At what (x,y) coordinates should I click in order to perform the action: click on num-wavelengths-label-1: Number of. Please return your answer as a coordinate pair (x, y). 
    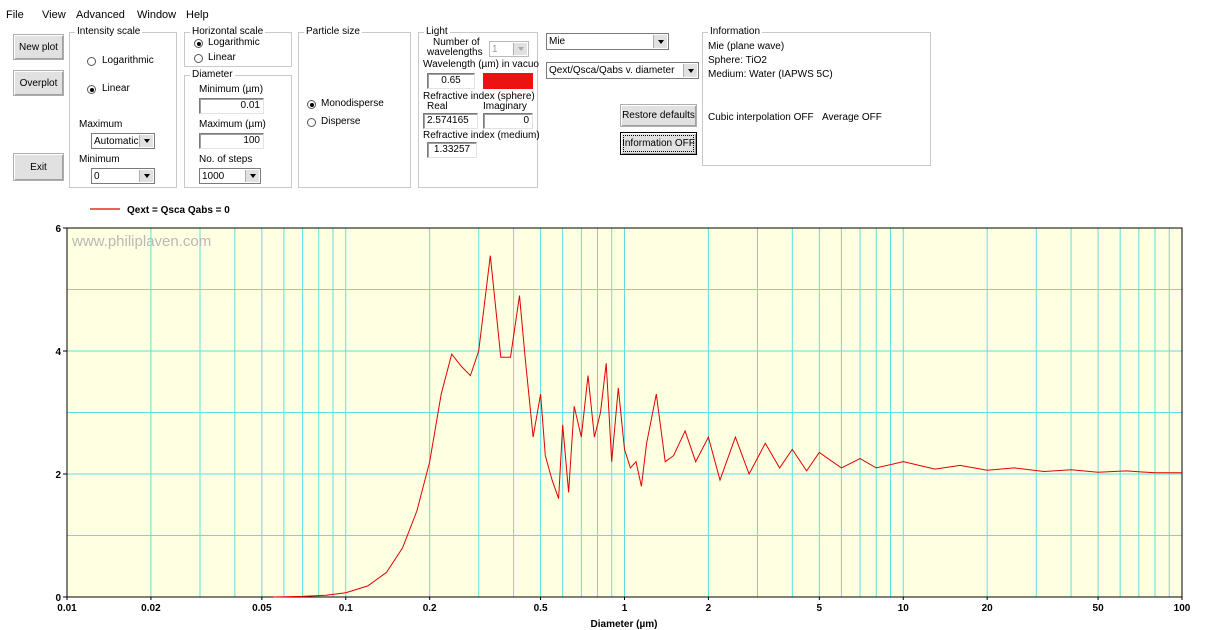
    Looking at the image, I should click on (456, 42).